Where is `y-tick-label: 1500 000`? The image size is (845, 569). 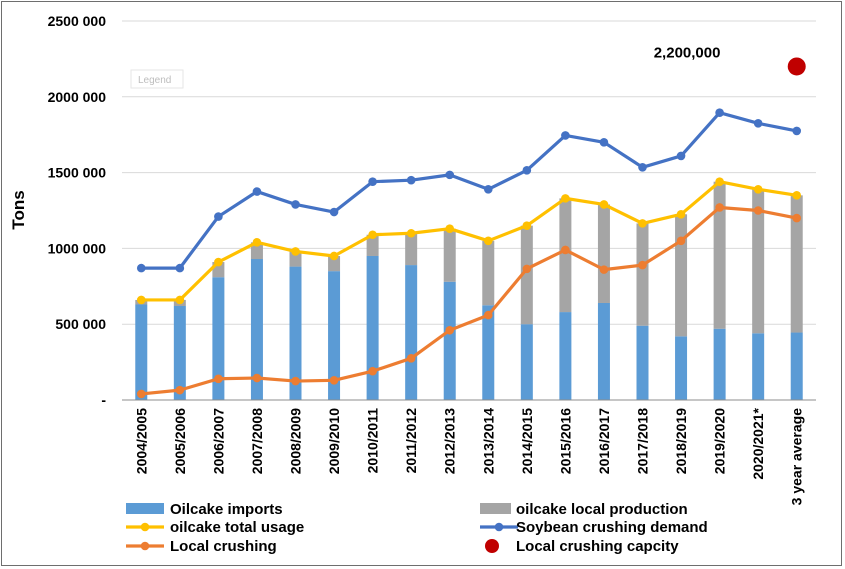
y-tick-label: 1500 000 is located at coordinates (77, 173).